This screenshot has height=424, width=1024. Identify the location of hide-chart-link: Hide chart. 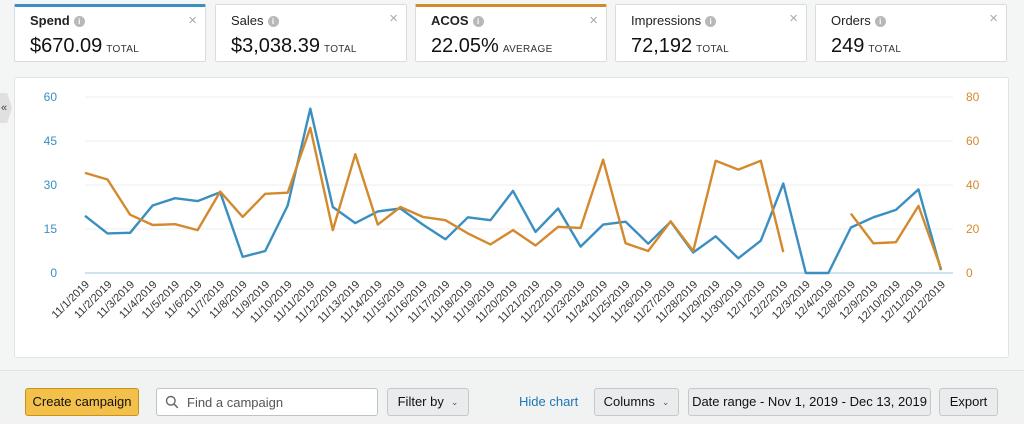
(549, 401).